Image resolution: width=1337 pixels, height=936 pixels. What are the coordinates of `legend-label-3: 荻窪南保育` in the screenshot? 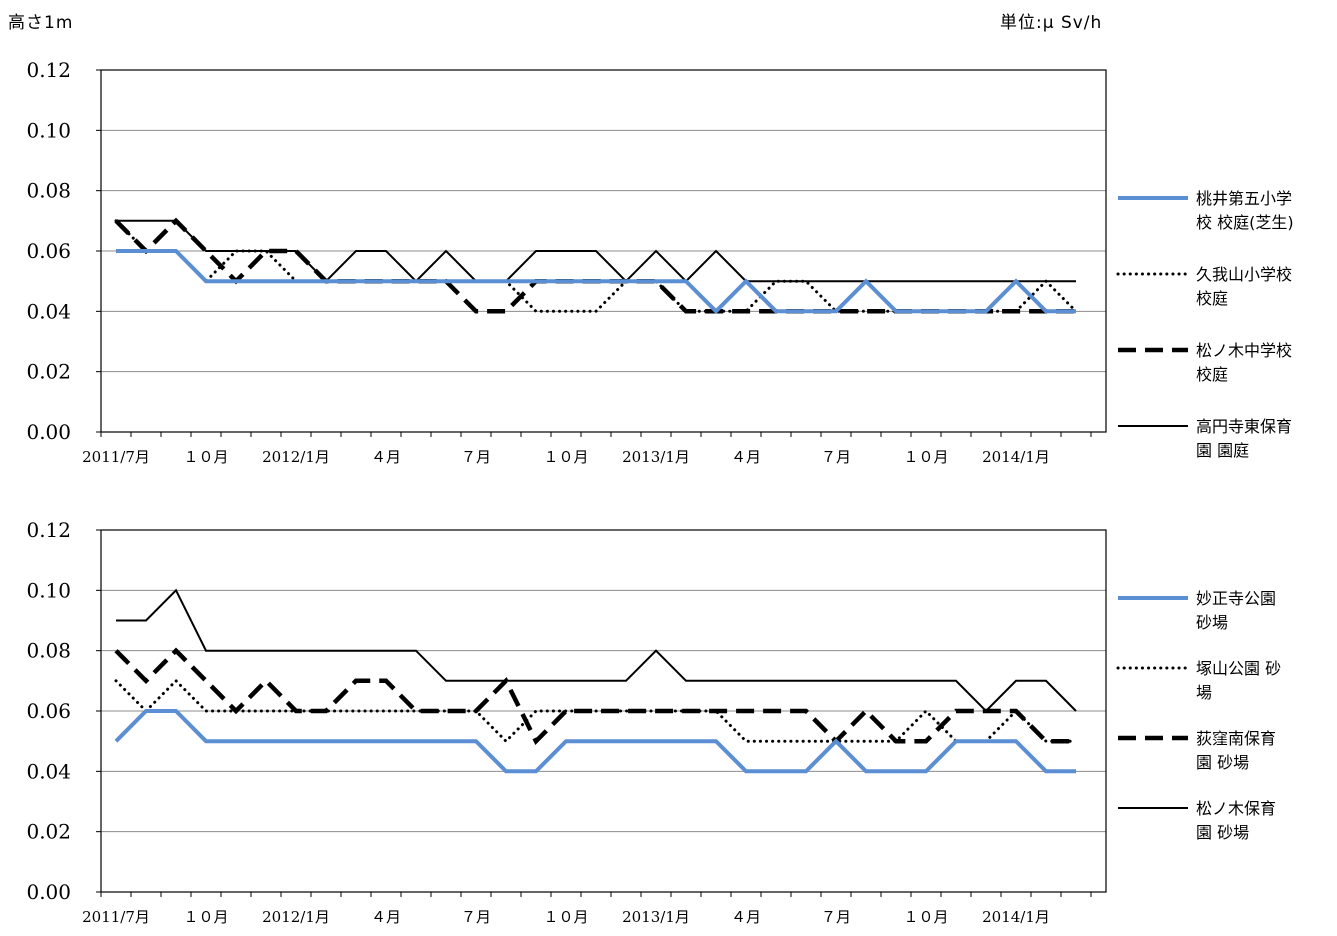 It's located at (1236, 738).